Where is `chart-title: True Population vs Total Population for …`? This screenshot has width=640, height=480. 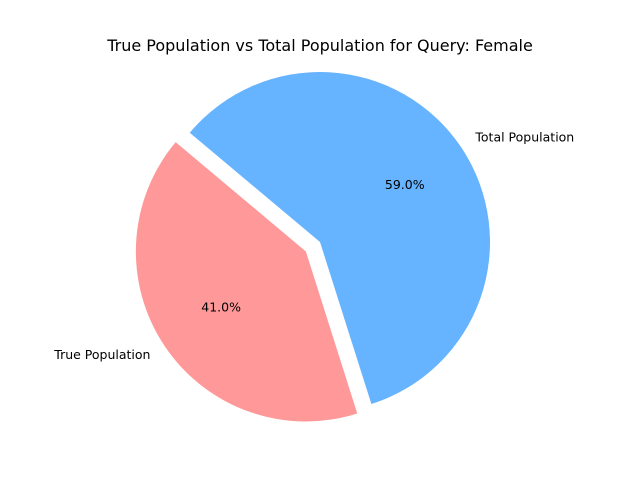 chart-title: True Population vs Total Population for … is located at coordinates (319, 45).